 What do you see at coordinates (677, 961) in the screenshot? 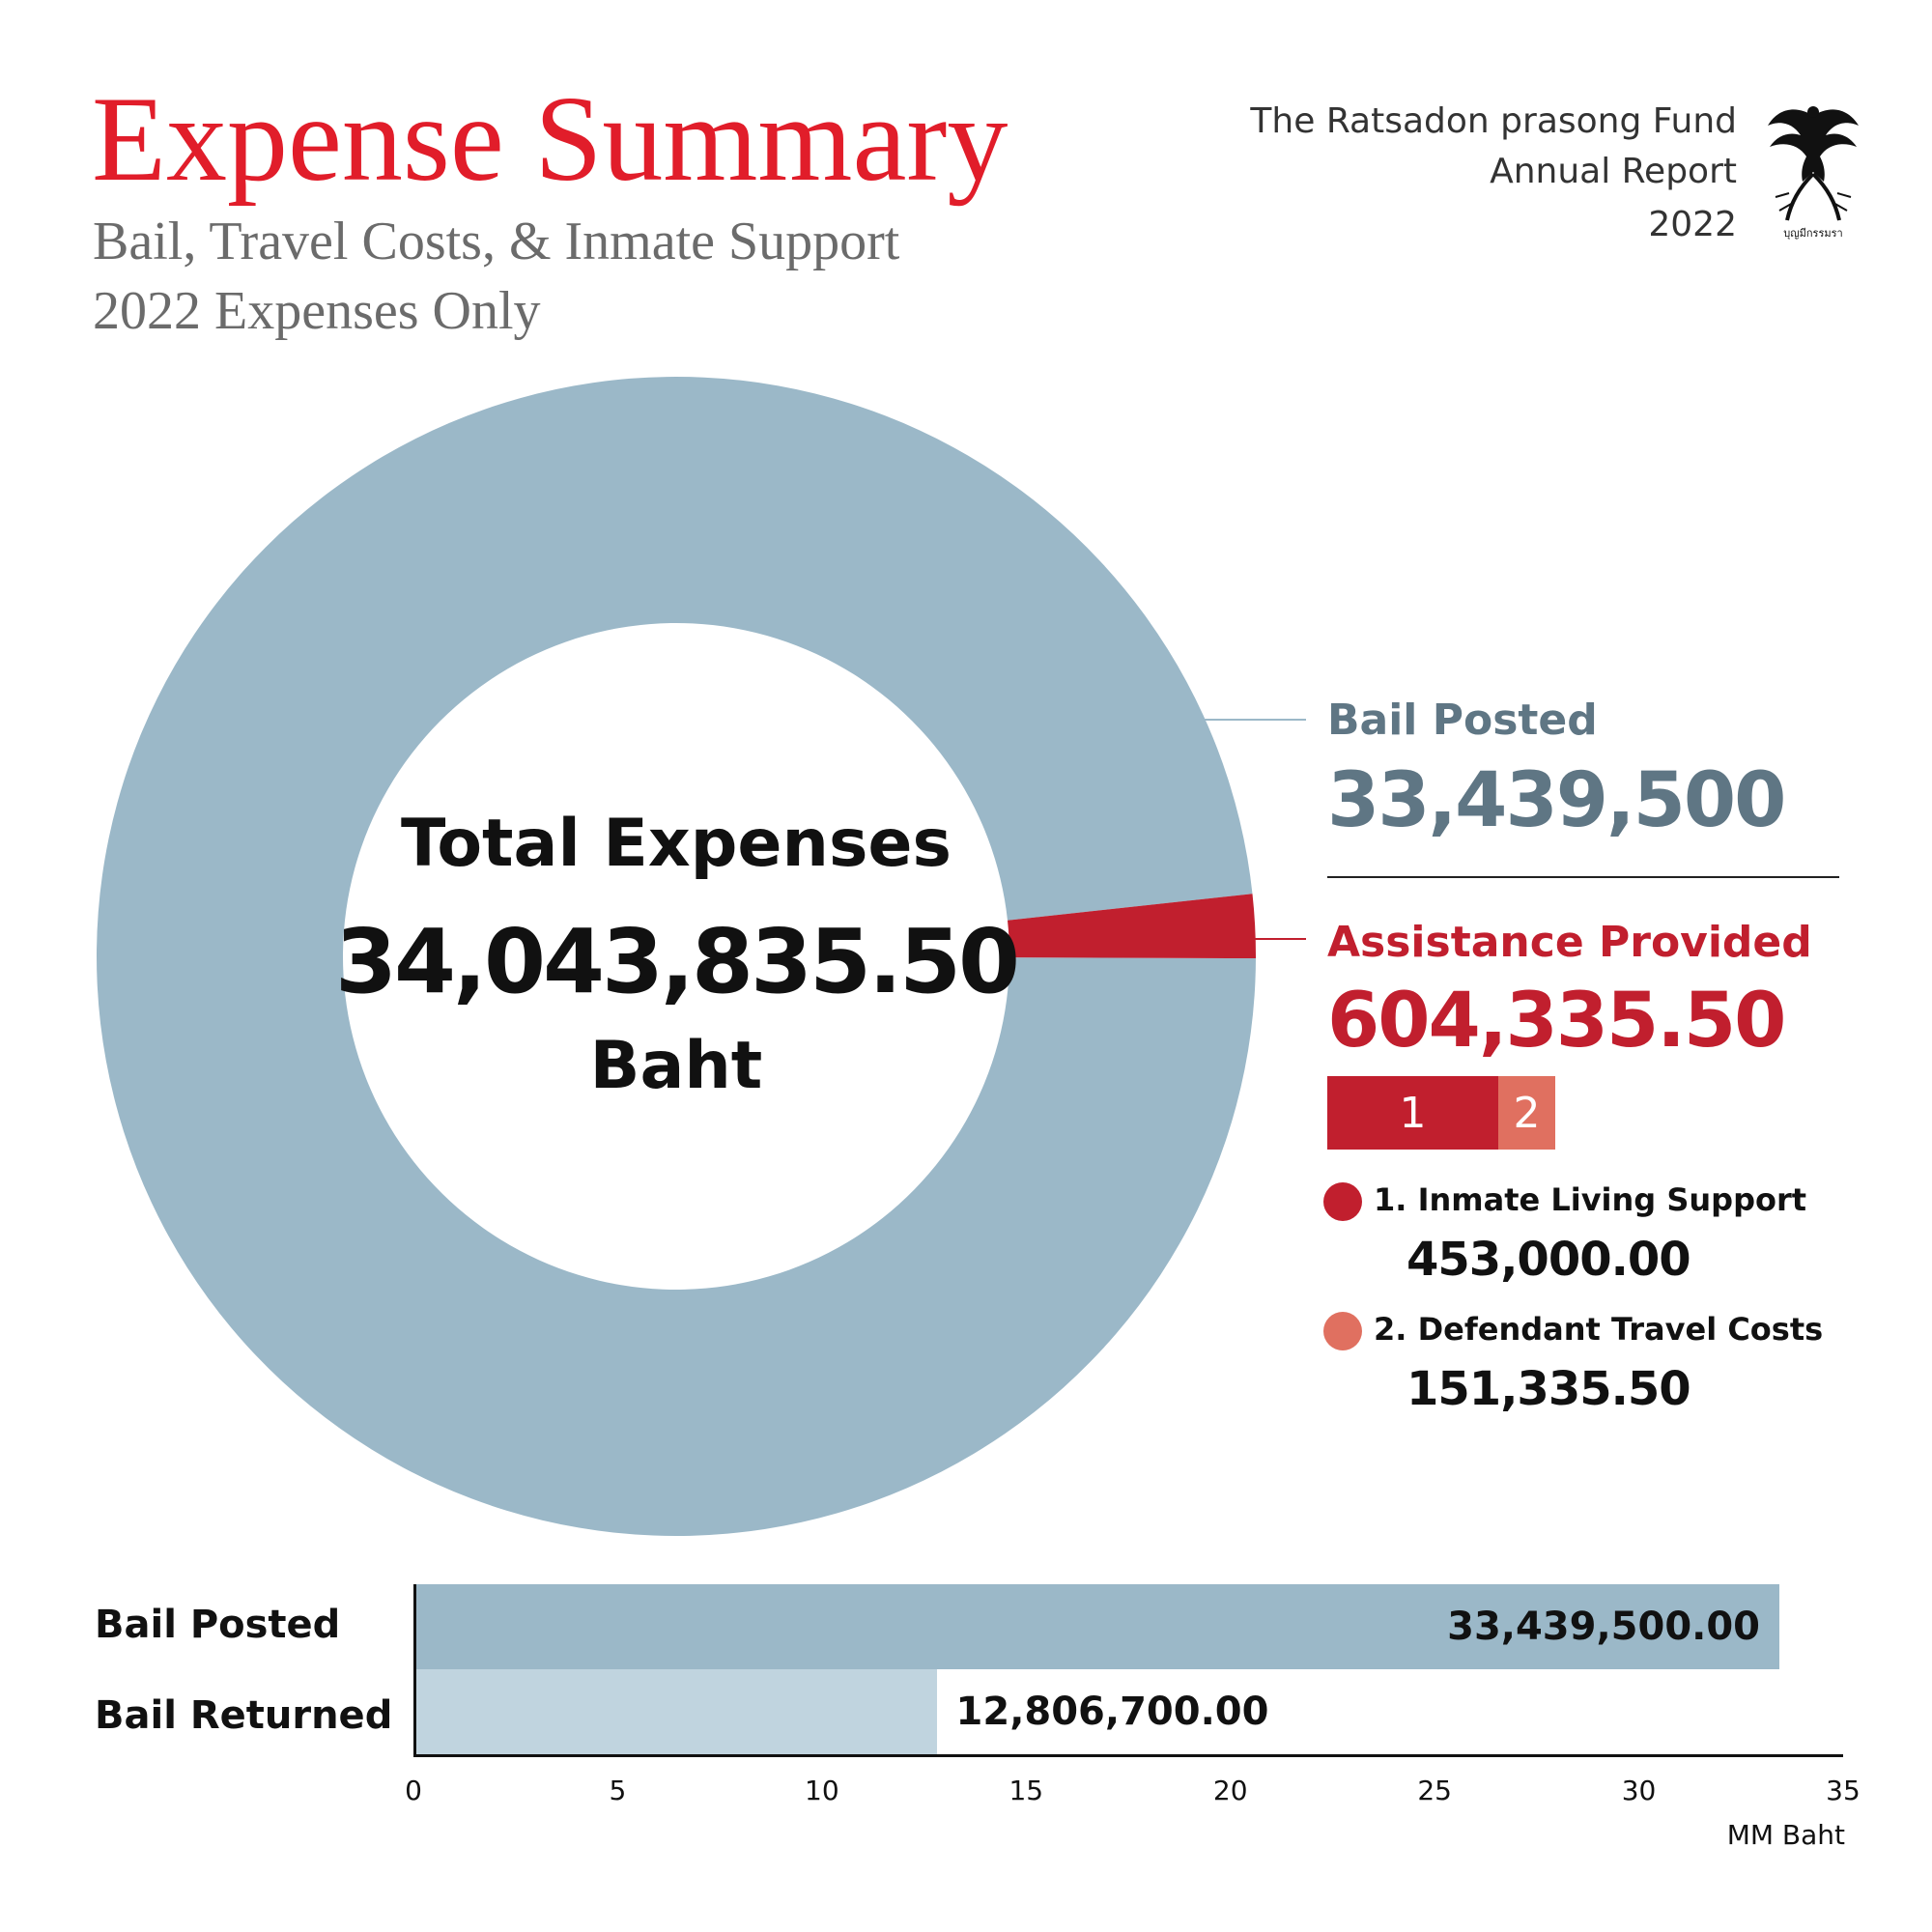
I see `total-expenses-value: 34,043,835.50` at bounding box center [677, 961].